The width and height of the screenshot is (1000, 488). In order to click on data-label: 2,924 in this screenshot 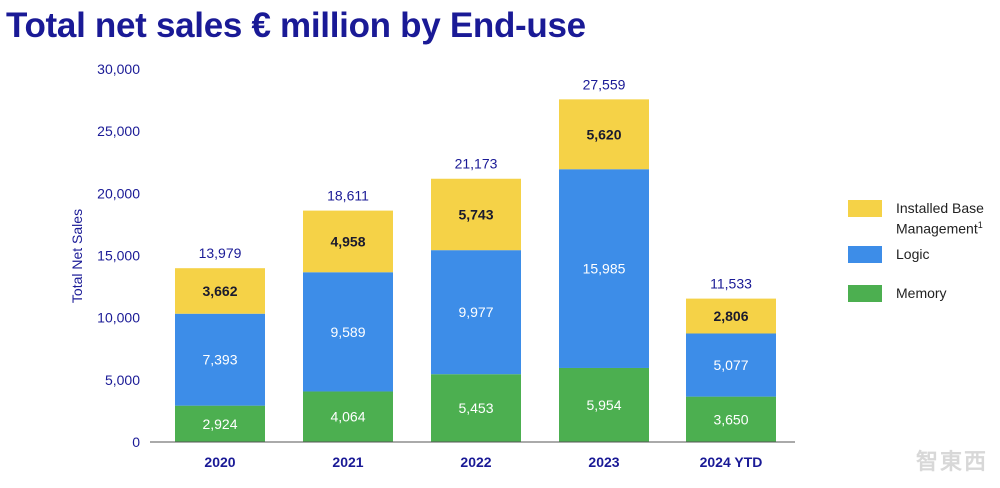, I will do `click(219, 424)`.